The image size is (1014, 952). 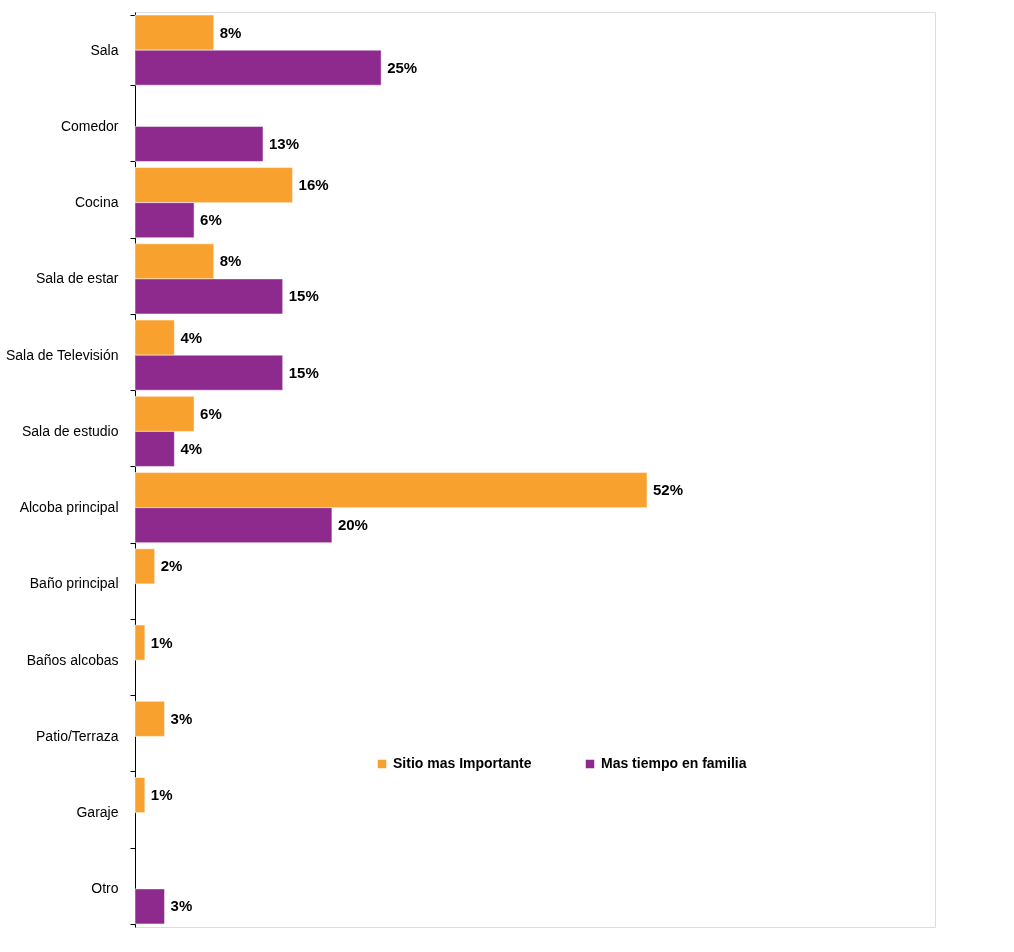 What do you see at coordinates (171, 566) in the screenshot?
I see `data-label: 2%` at bounding box center [171, 566].